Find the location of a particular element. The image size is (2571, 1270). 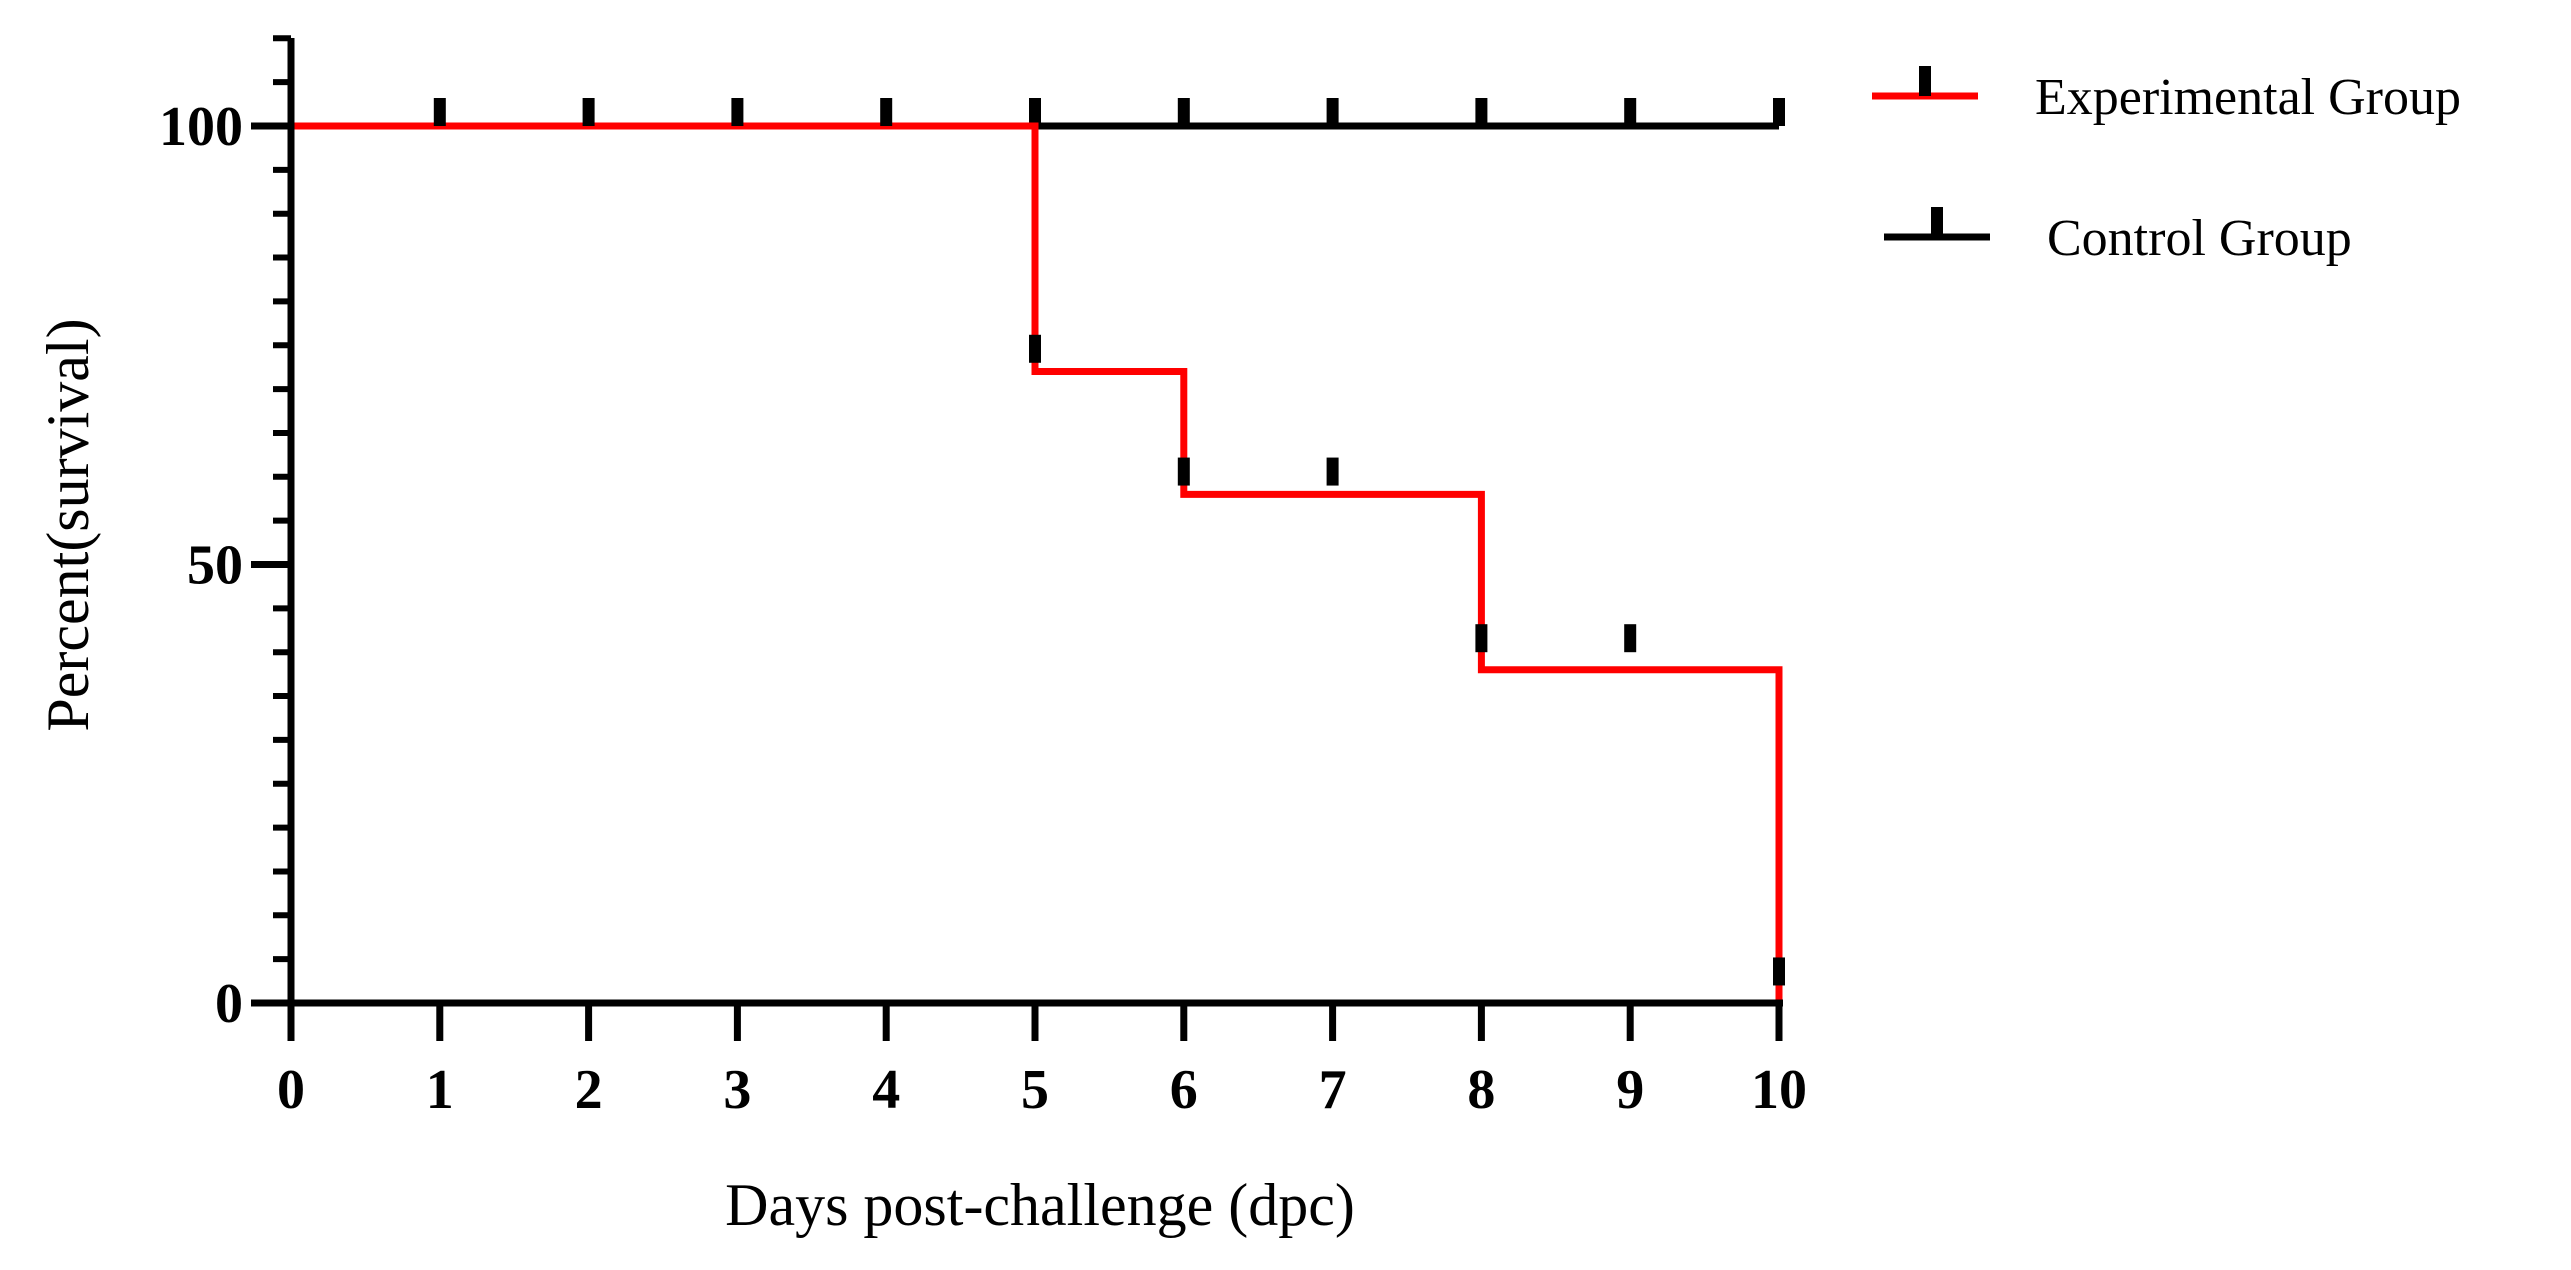

x-tick-label: 6 is located at coordinates (1184, 1090).